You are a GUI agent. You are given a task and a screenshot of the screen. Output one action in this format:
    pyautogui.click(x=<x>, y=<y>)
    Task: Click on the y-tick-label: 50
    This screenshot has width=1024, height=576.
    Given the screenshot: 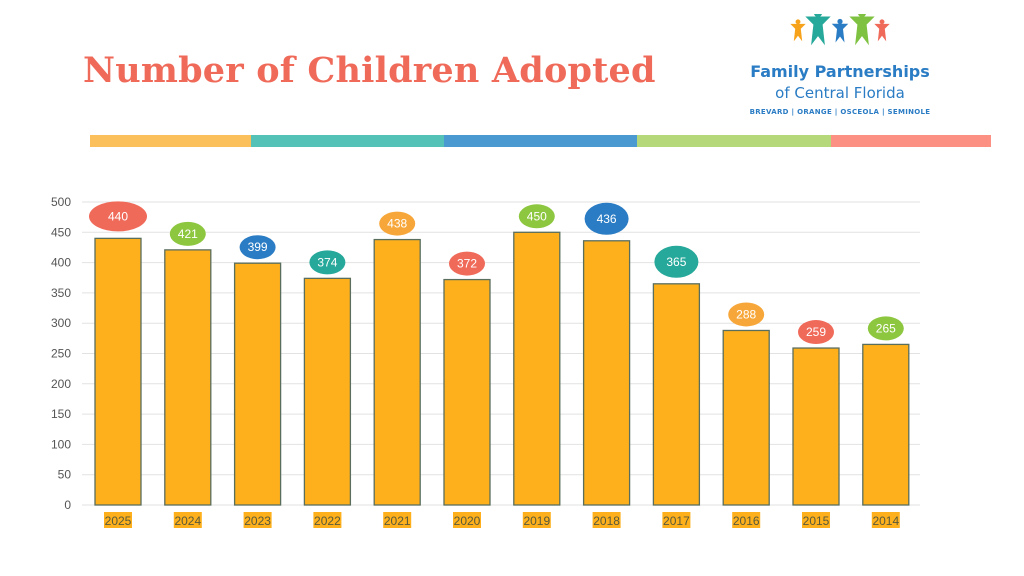 What is the action you would take?
    pyautogui.click(x=65, y=475)
    